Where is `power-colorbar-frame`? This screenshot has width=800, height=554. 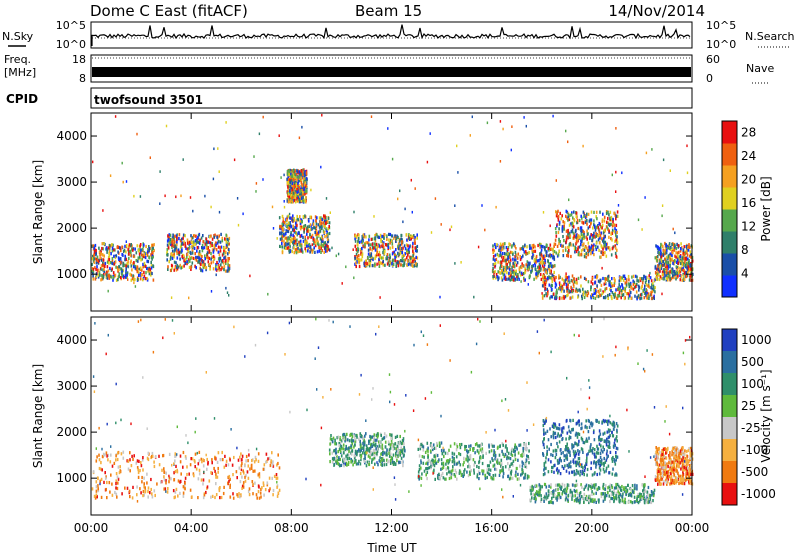
power-colorbar-frame is located at coordinates (729, 209).